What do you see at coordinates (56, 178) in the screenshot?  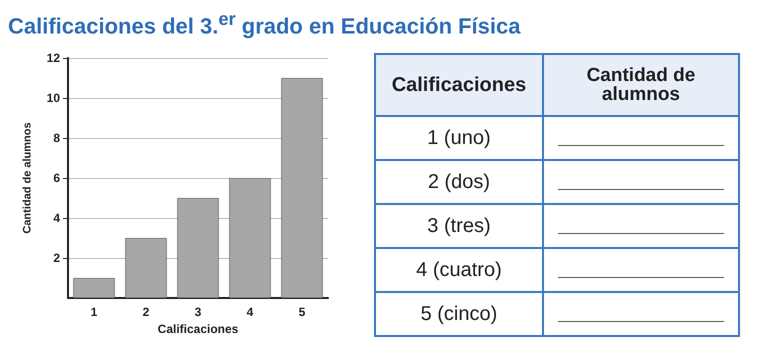 I see `y-tick-label: 6` at bounding box center [56, 178].